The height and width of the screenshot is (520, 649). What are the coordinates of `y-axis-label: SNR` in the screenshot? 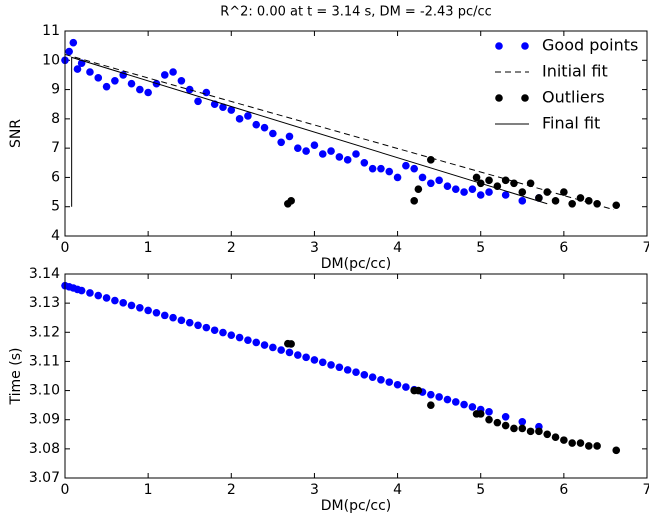 It's located at (16, 133).